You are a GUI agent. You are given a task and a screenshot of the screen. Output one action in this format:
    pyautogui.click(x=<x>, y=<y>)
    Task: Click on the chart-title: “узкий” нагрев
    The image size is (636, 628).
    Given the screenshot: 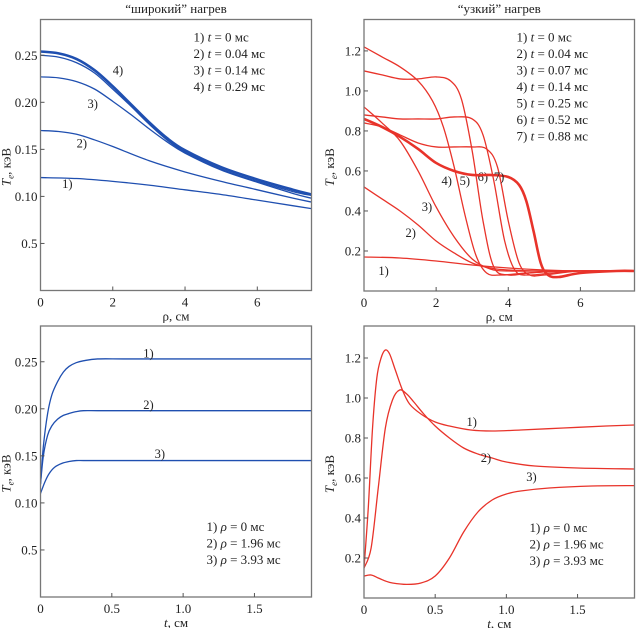 What is the action you would take?
    pyautogui.click(x=499, y=8)
    